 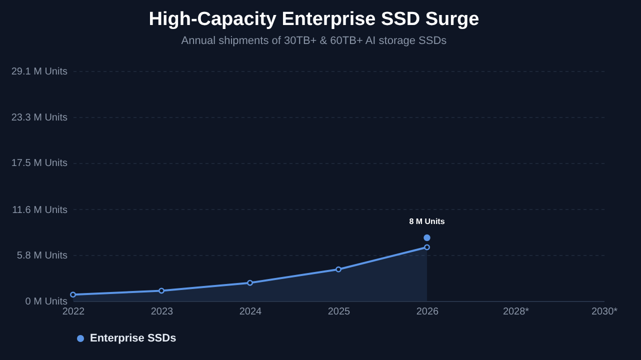 What do you see at coordinates (604, 312) in the screenshot?
I see `x-tick-label: 2030*` at bounding box center [604, 312].